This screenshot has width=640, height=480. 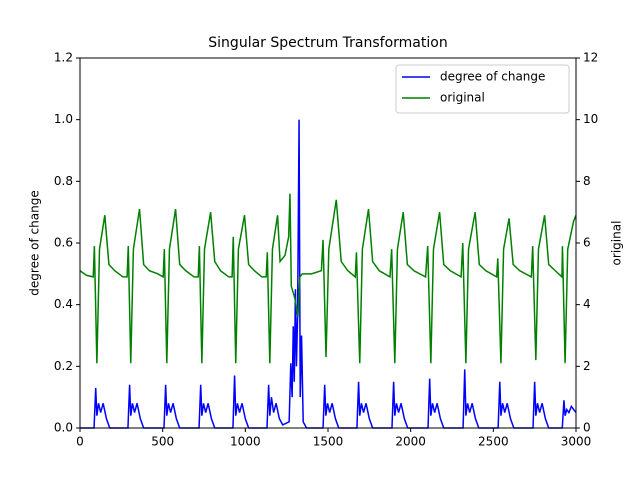 I want to click on y-tick-label: 0.0, so click(x=63, y=428).